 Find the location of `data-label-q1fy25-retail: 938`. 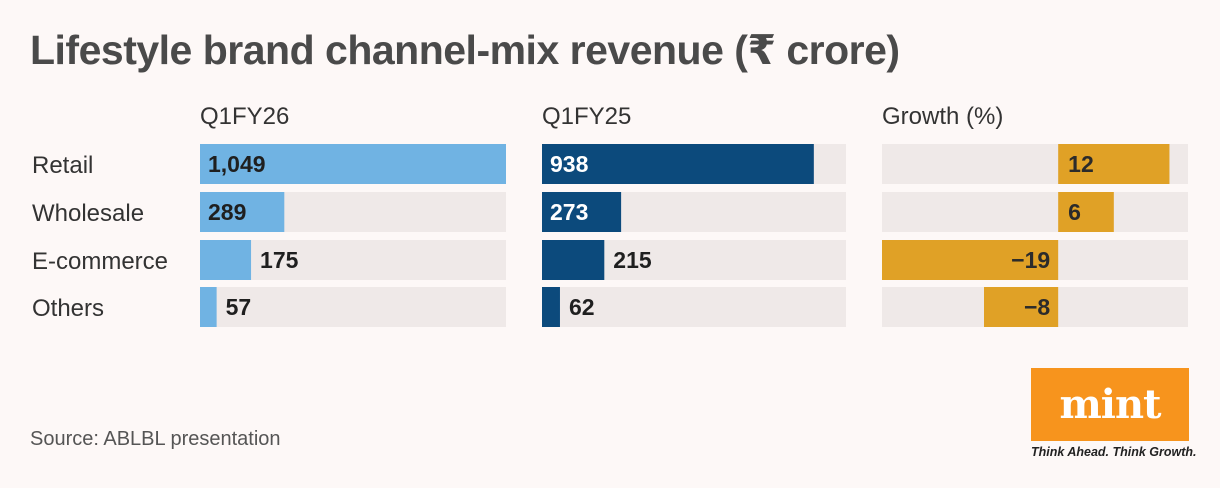

data-label-q1fy25-retail: 938 is located at coordinates (569, 164).